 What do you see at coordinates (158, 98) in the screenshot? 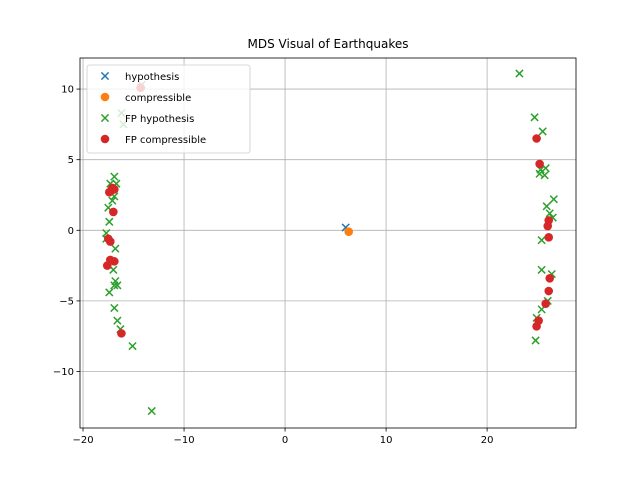
I see `legend-label: compressible` at bounding box center [158, 98].